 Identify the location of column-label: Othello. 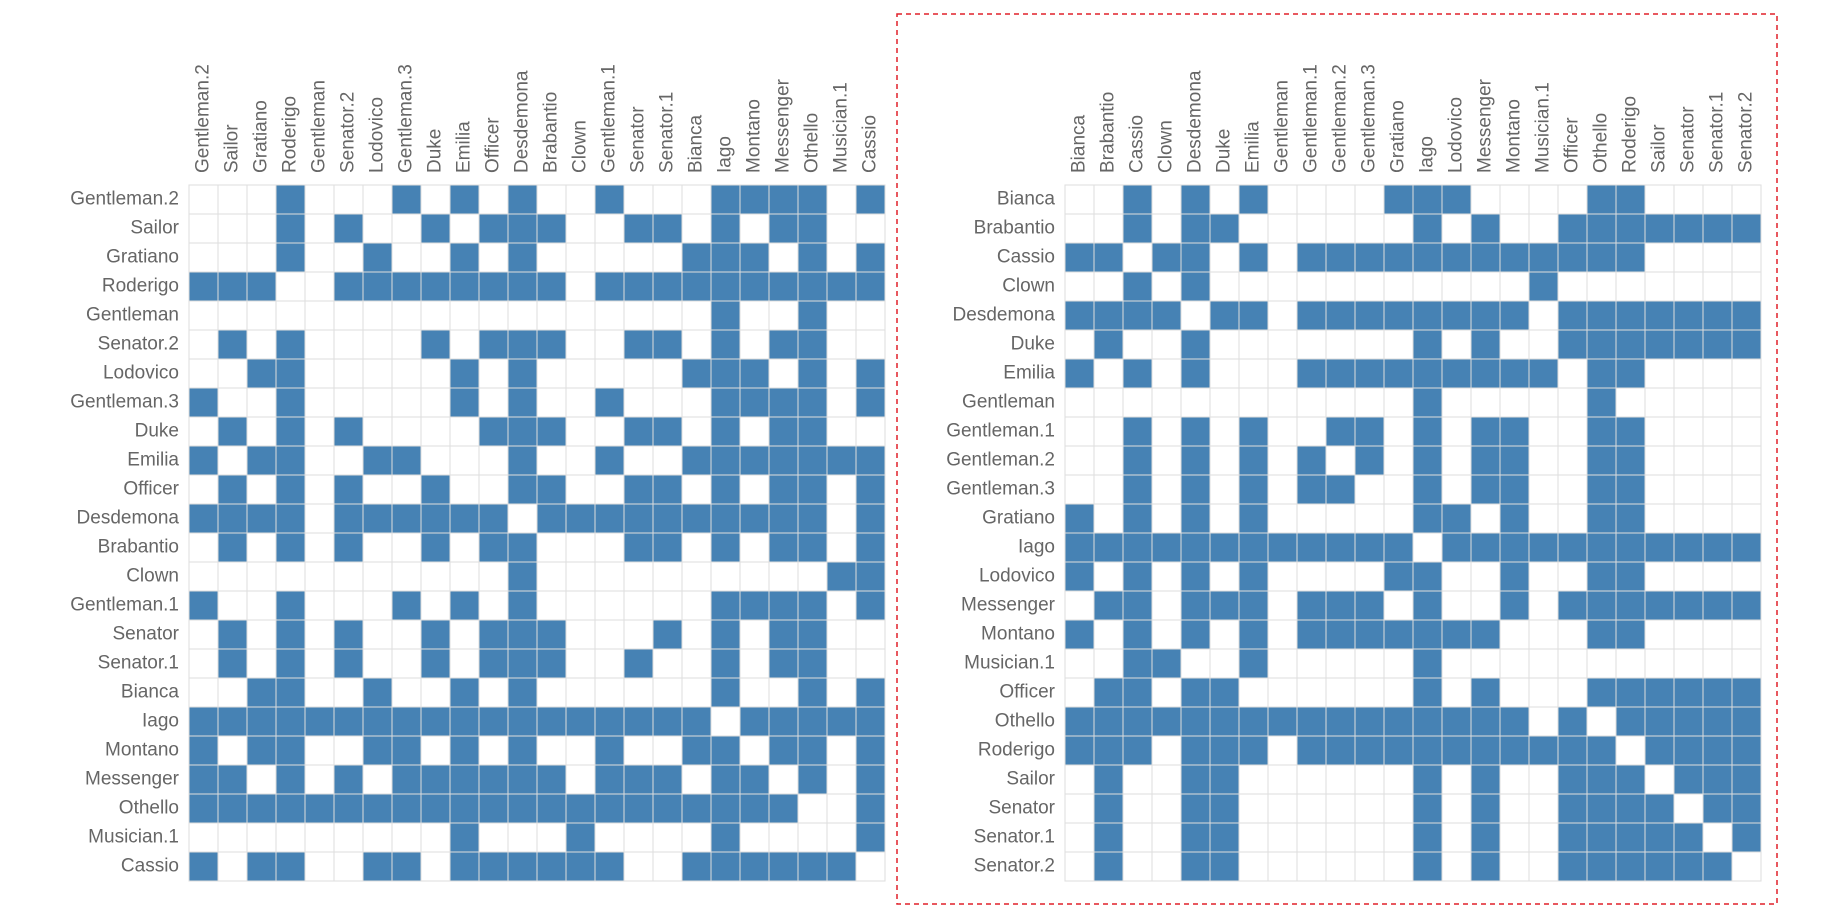
(1601, 143).